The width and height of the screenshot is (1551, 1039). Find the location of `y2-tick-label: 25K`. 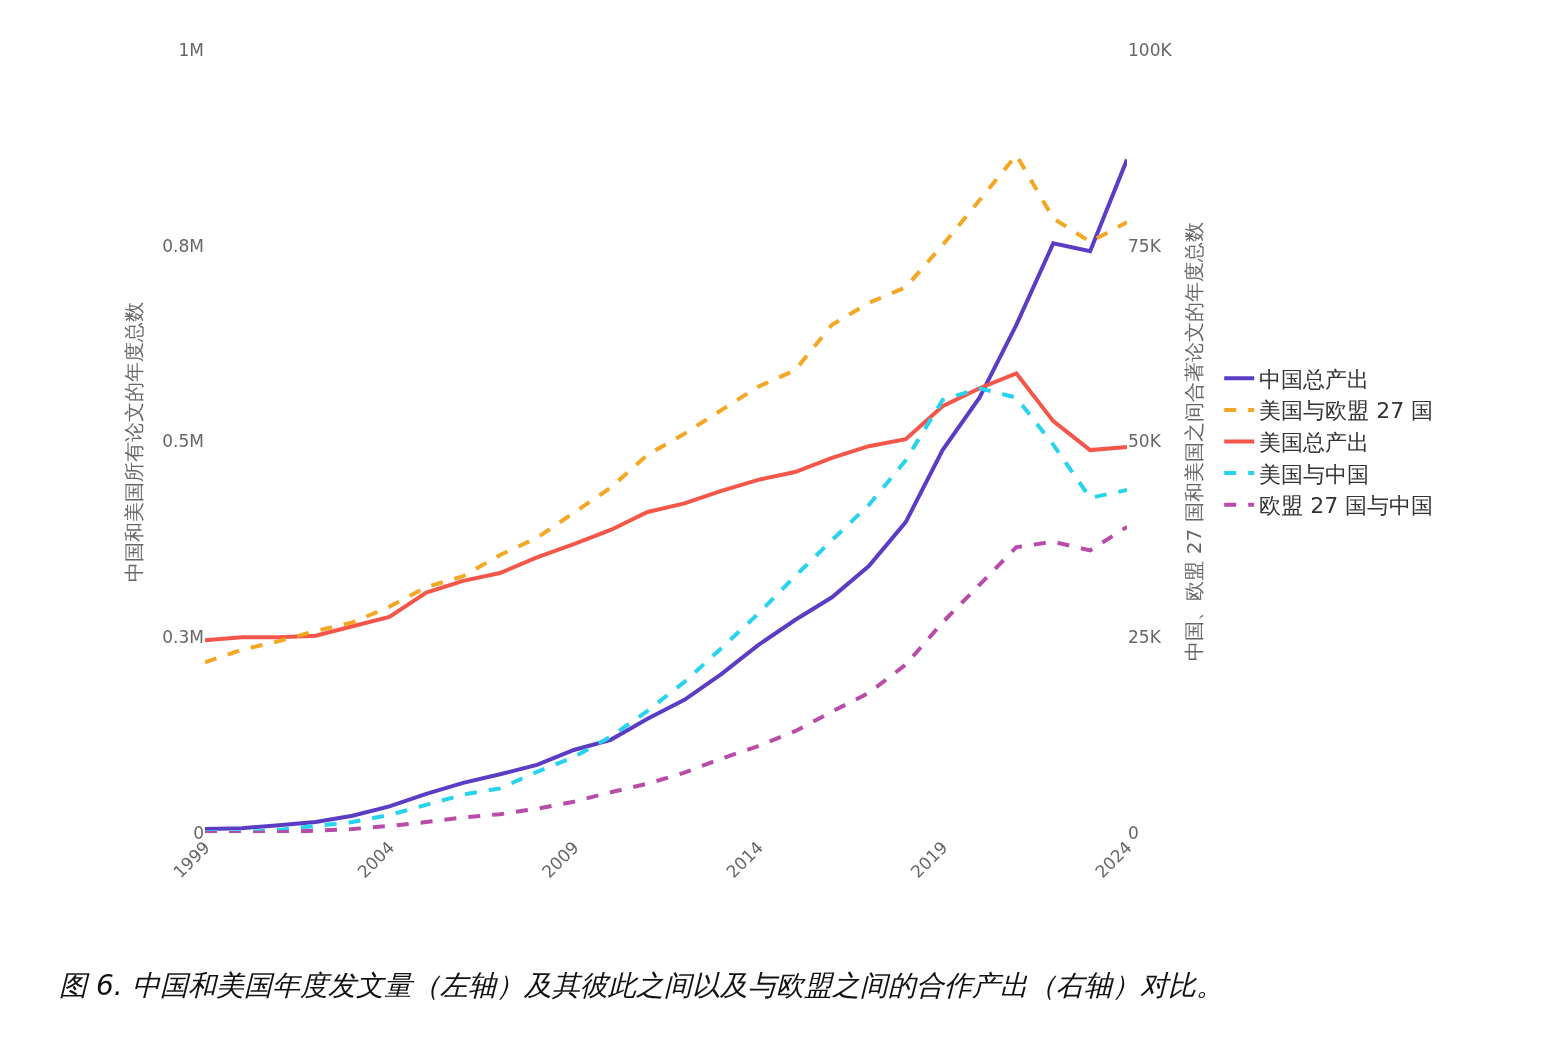

y2-tick-label: 25K is located at coordinates (1145, 637).